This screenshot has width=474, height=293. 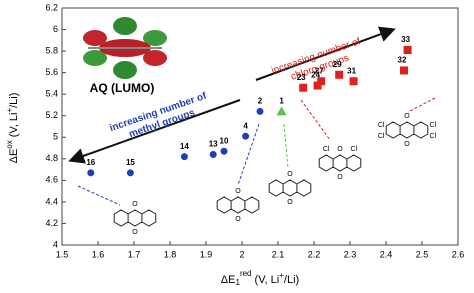 I want to click on x-tick-label: 2.1, so click(x=278, y=254).